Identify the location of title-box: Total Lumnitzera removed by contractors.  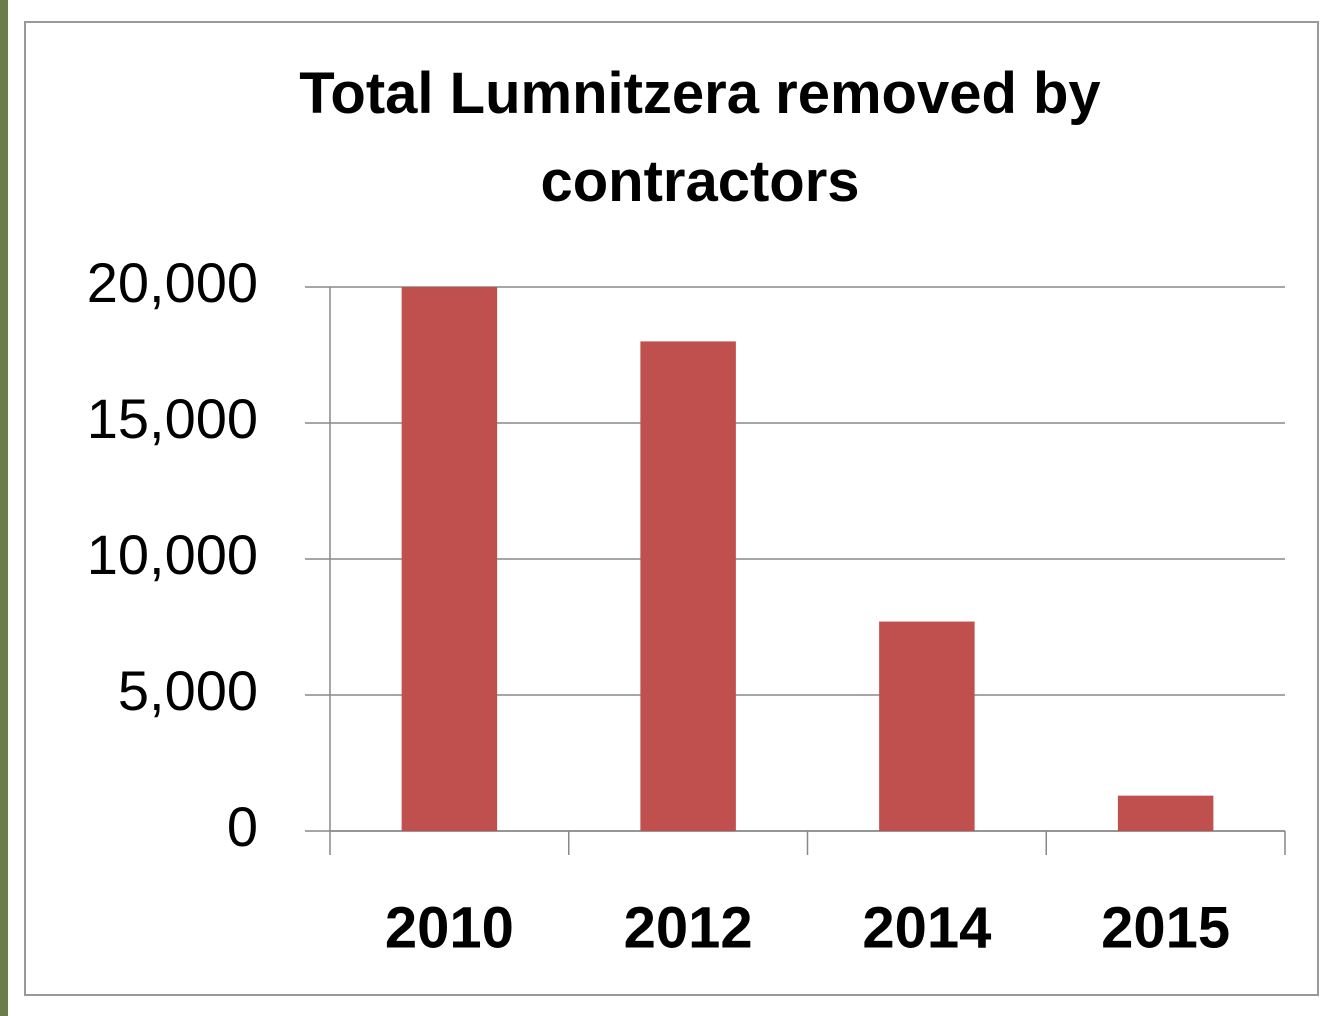
(700, 137).